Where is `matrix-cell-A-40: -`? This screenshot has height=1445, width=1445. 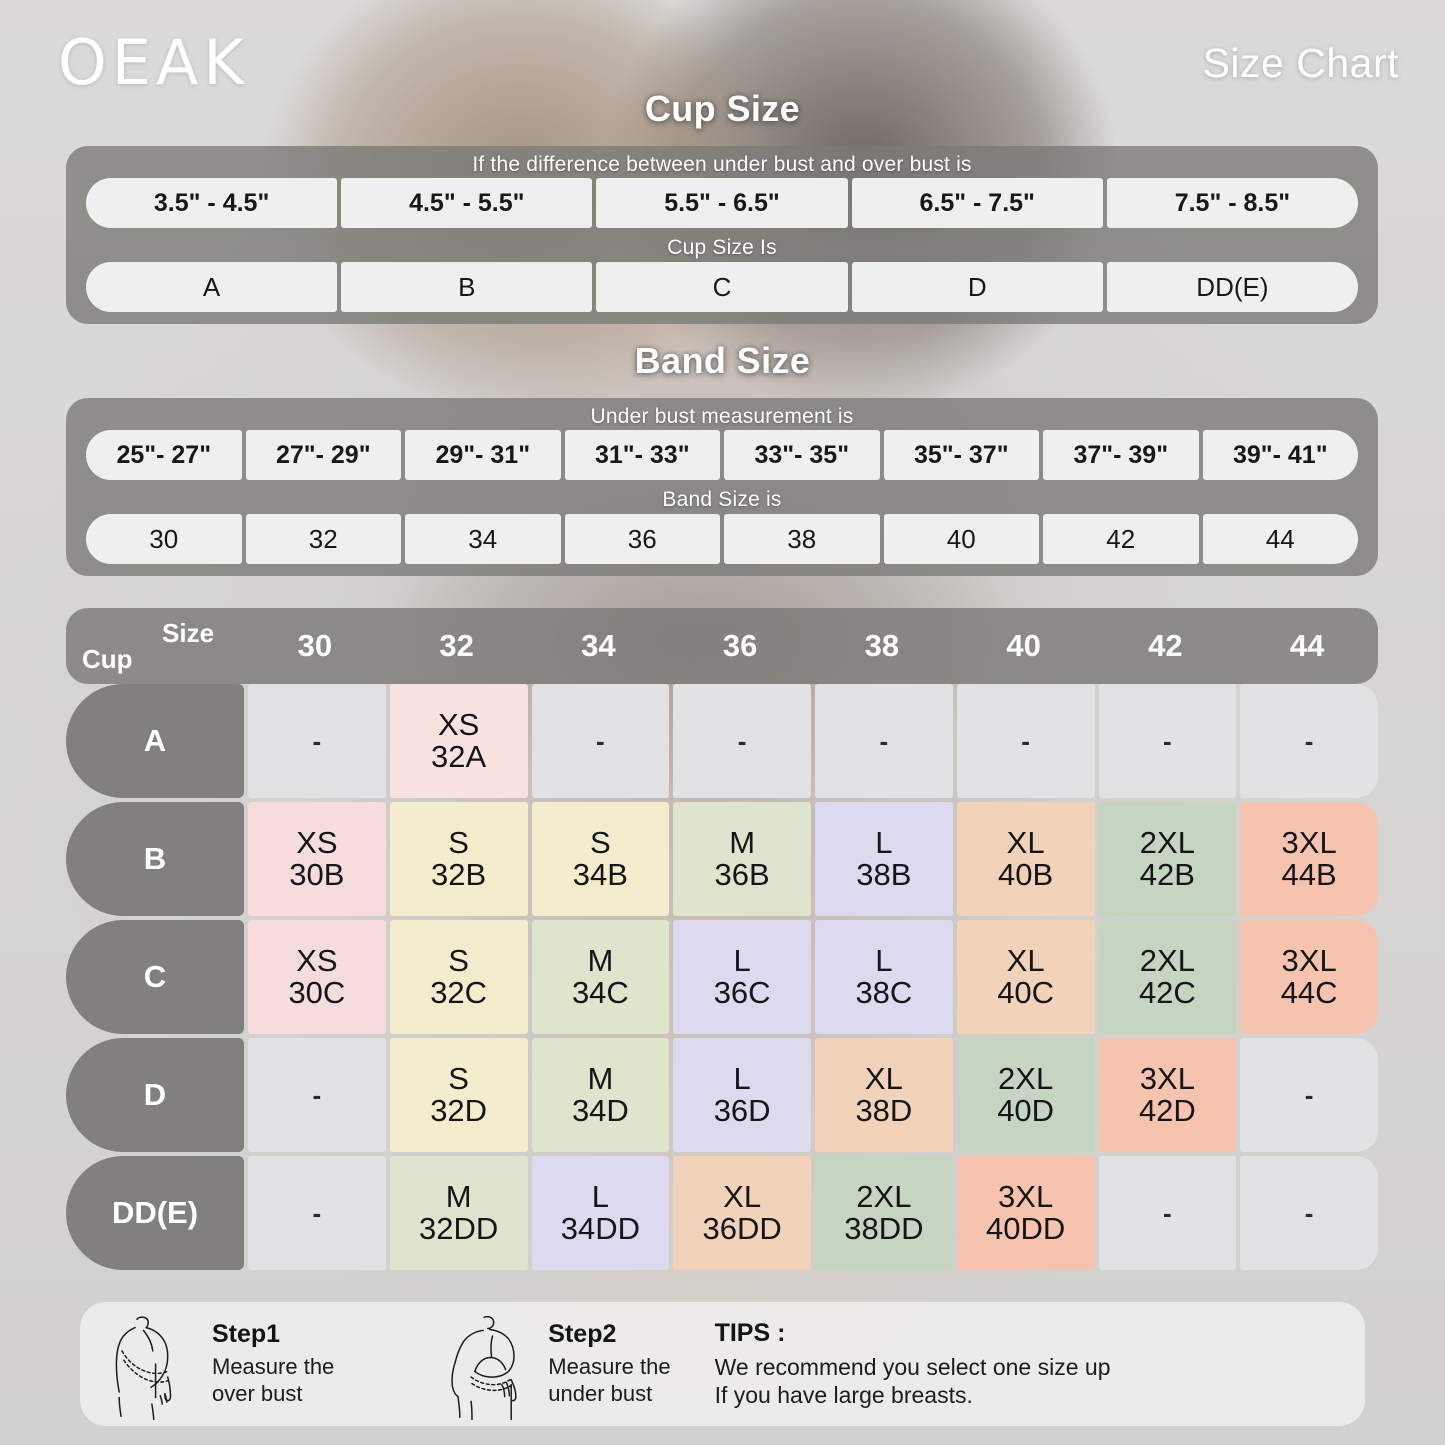
matrix-cell-A-40: - is located at coordinates (1025, 741).